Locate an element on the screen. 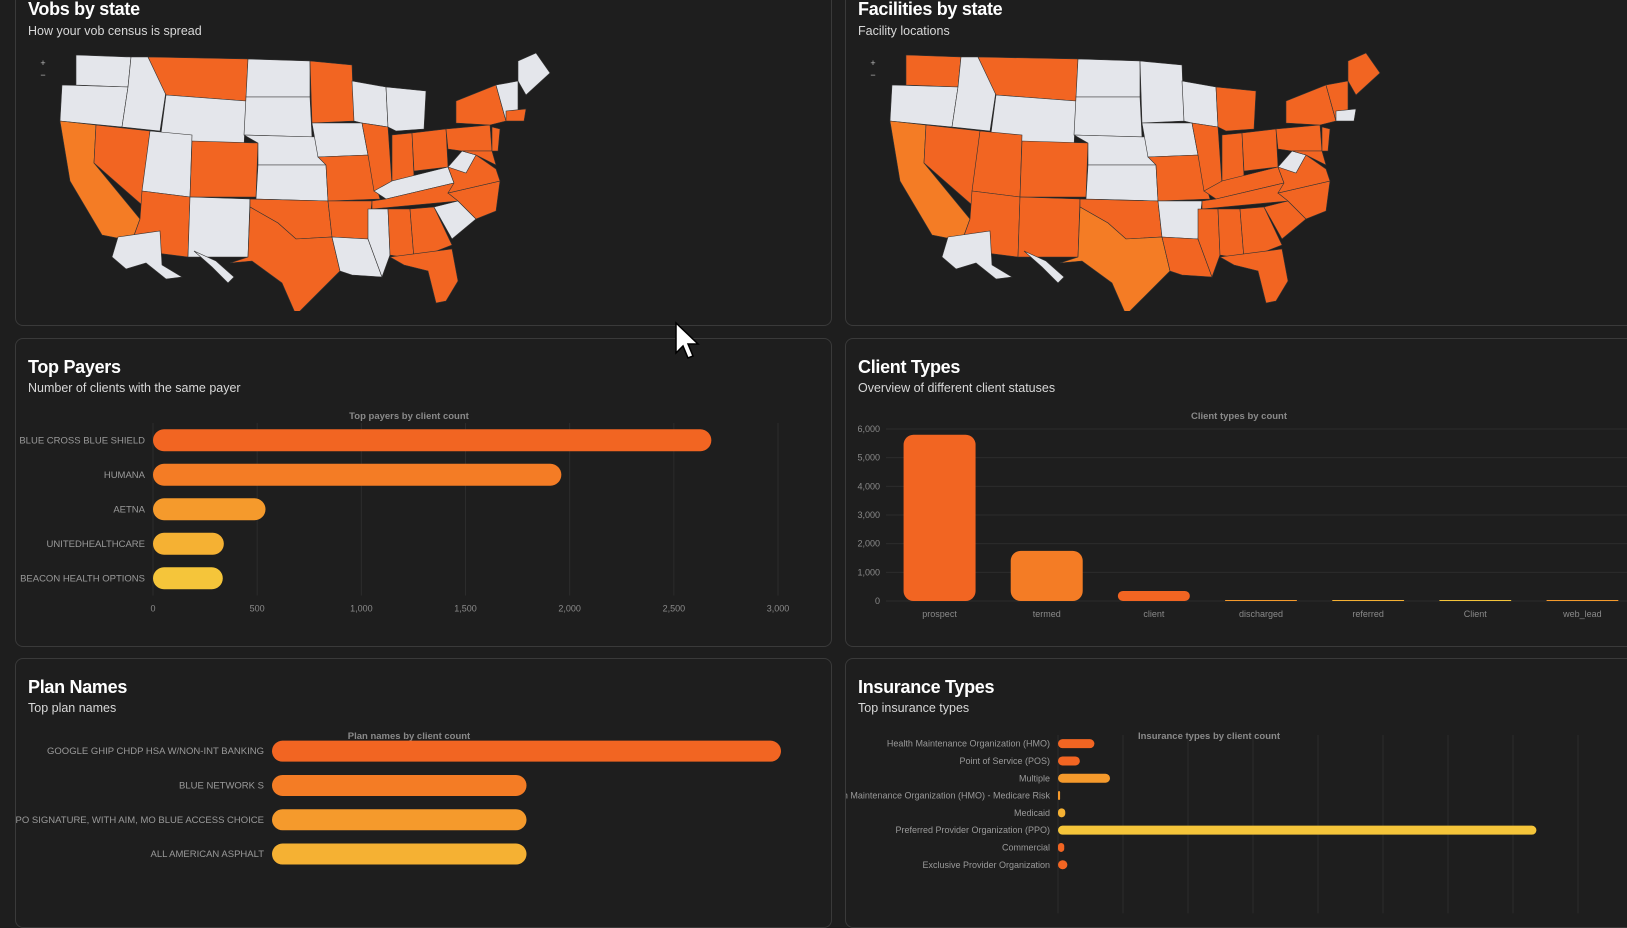 This screenshot has height=928, width=1627. chart-title: Insurance types by client count is located at coordinates (1209, 736).